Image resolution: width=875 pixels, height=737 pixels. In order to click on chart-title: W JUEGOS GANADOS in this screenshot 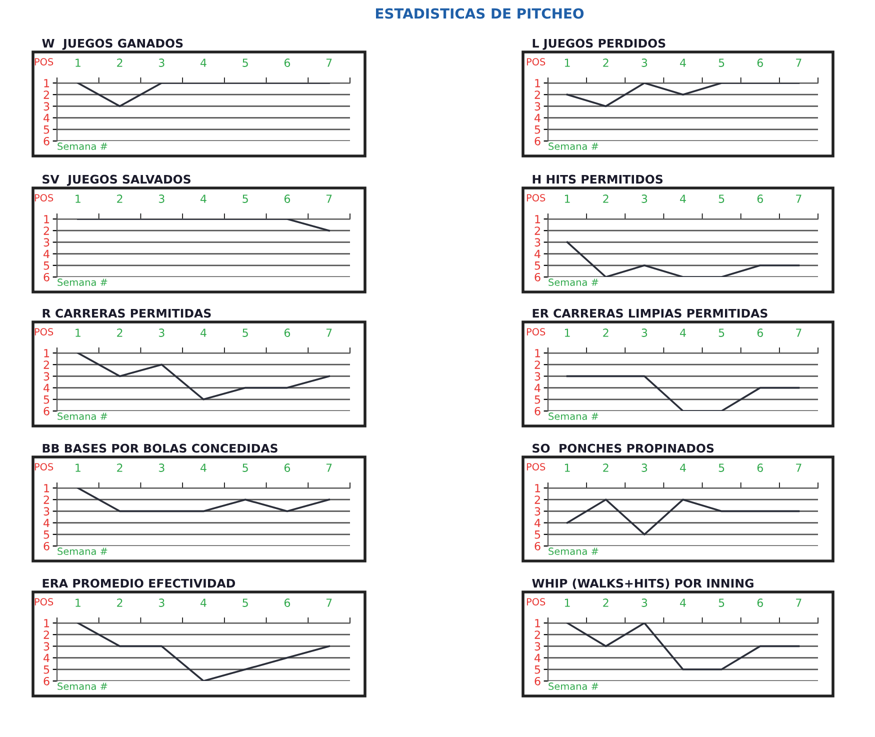, I will do `click(112, 44)`.